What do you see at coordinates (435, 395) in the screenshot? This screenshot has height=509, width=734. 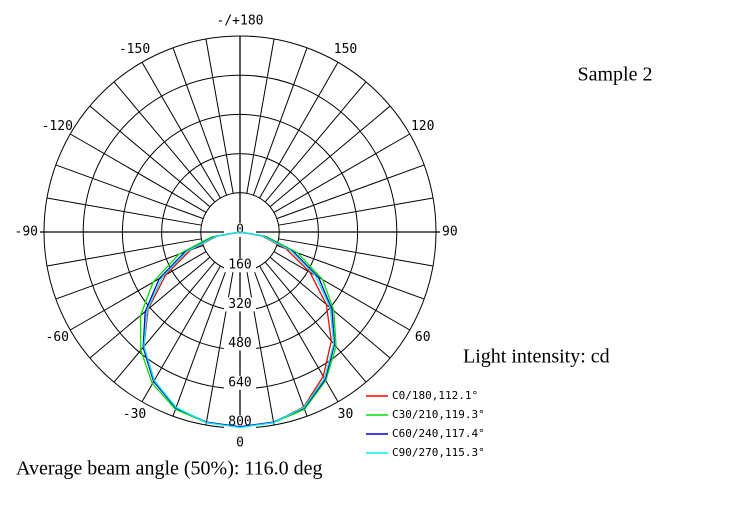 I see `legend-label: C0/180,112.1°` at bounding box center [435, 395].